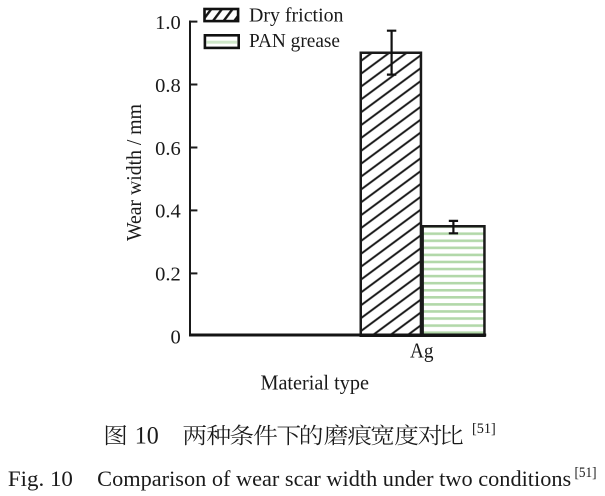  What do you see at coordinates (168, 275) in the screenshot?
I see `svg-text: 0.2` at bounding box center [168, 275].